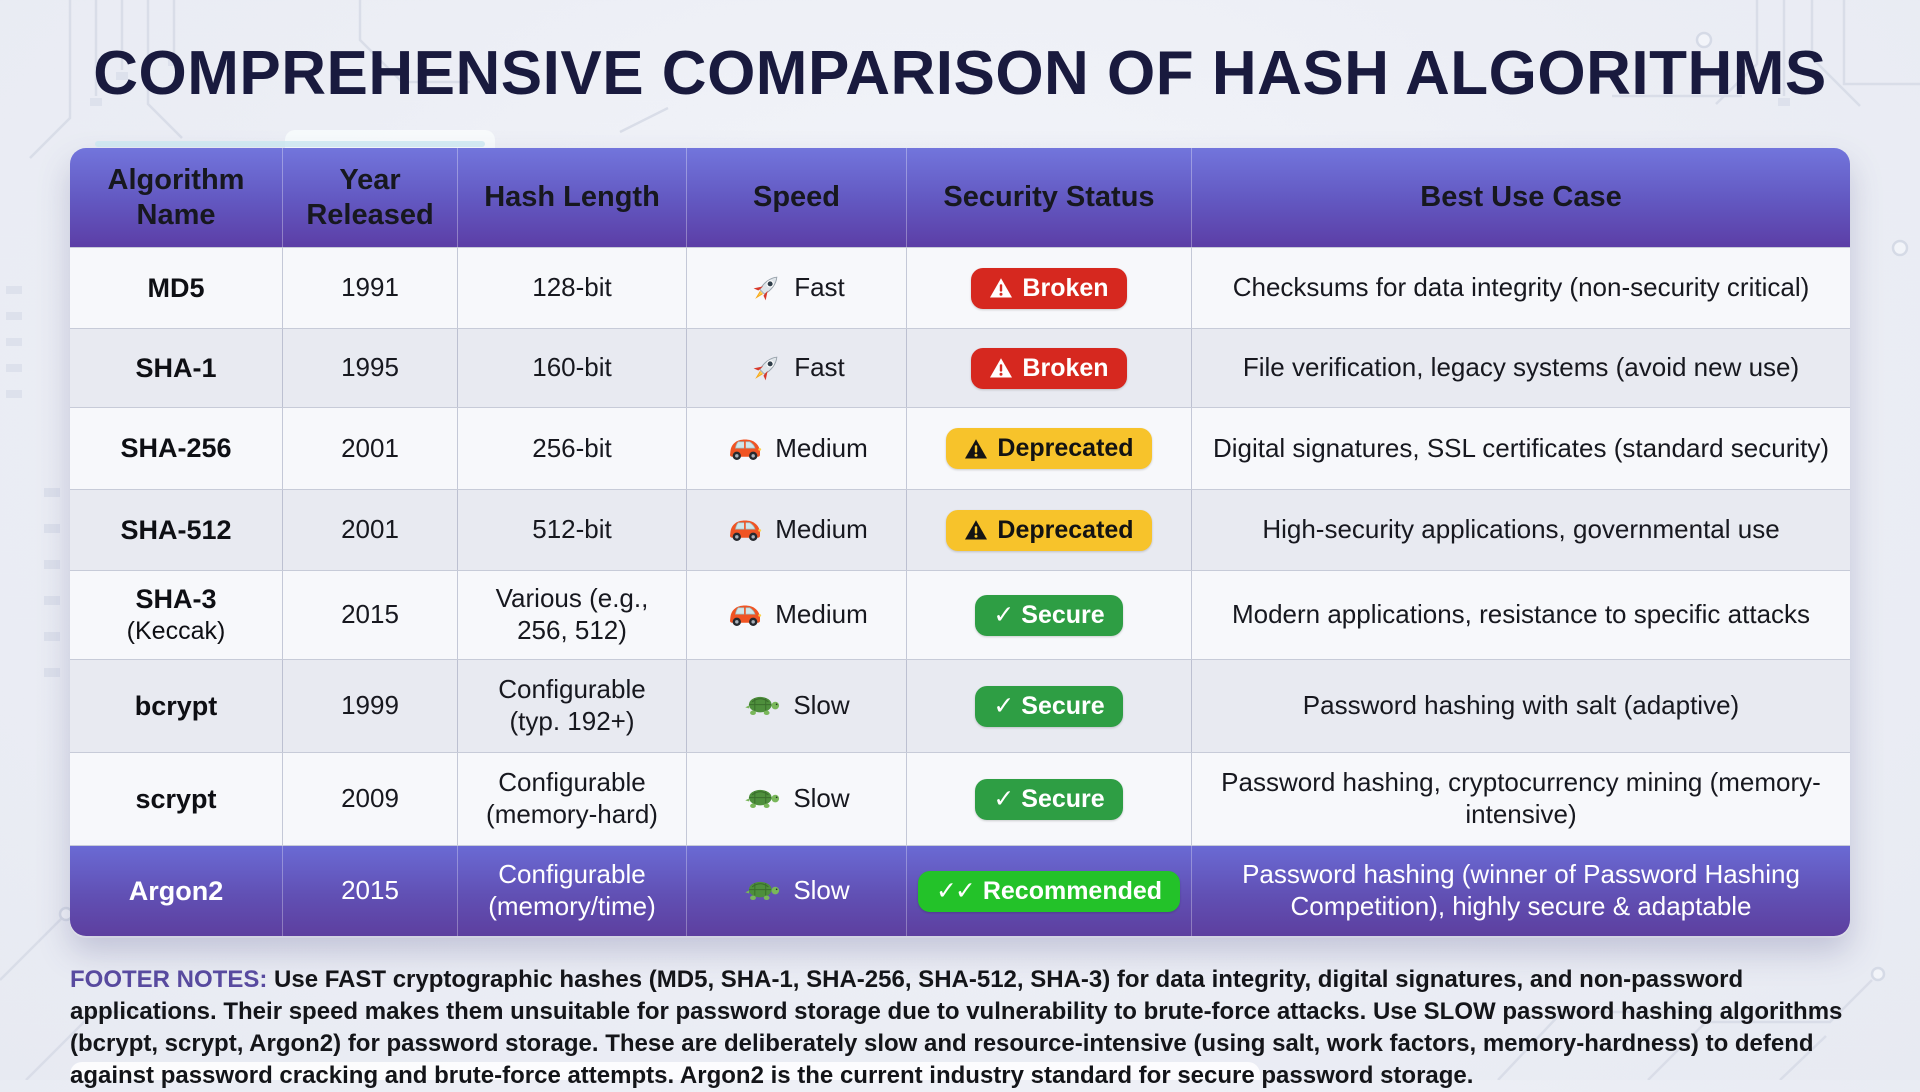  Describe the element at coordinates (571, 368) in the screenshot. I see `hash-length: 160-bit` at that location.